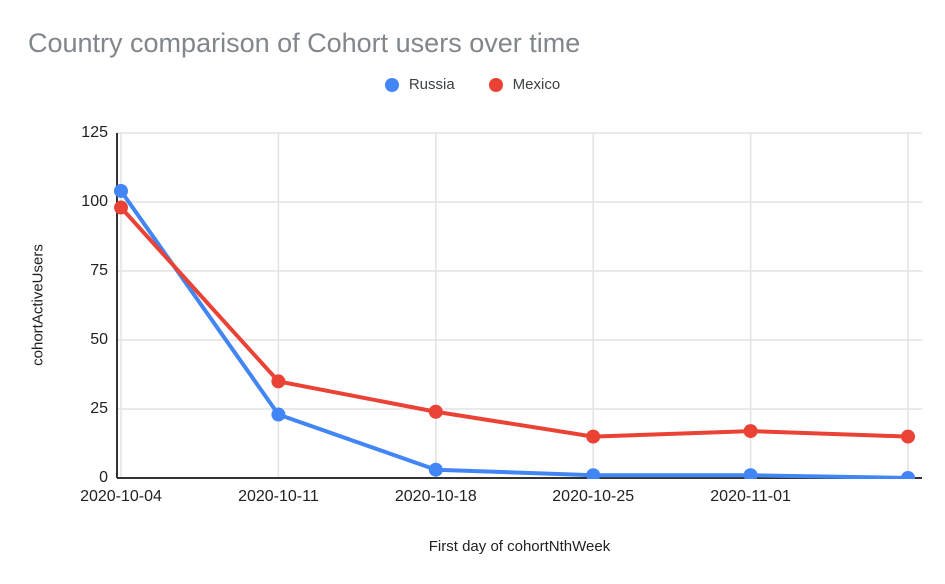 This screenshot has height=584, width=945. What do you see at coordinates (278, 496) in the screenshot?
I see `x-tick-label: 2020-10-11` at bounding box center [278, 496].